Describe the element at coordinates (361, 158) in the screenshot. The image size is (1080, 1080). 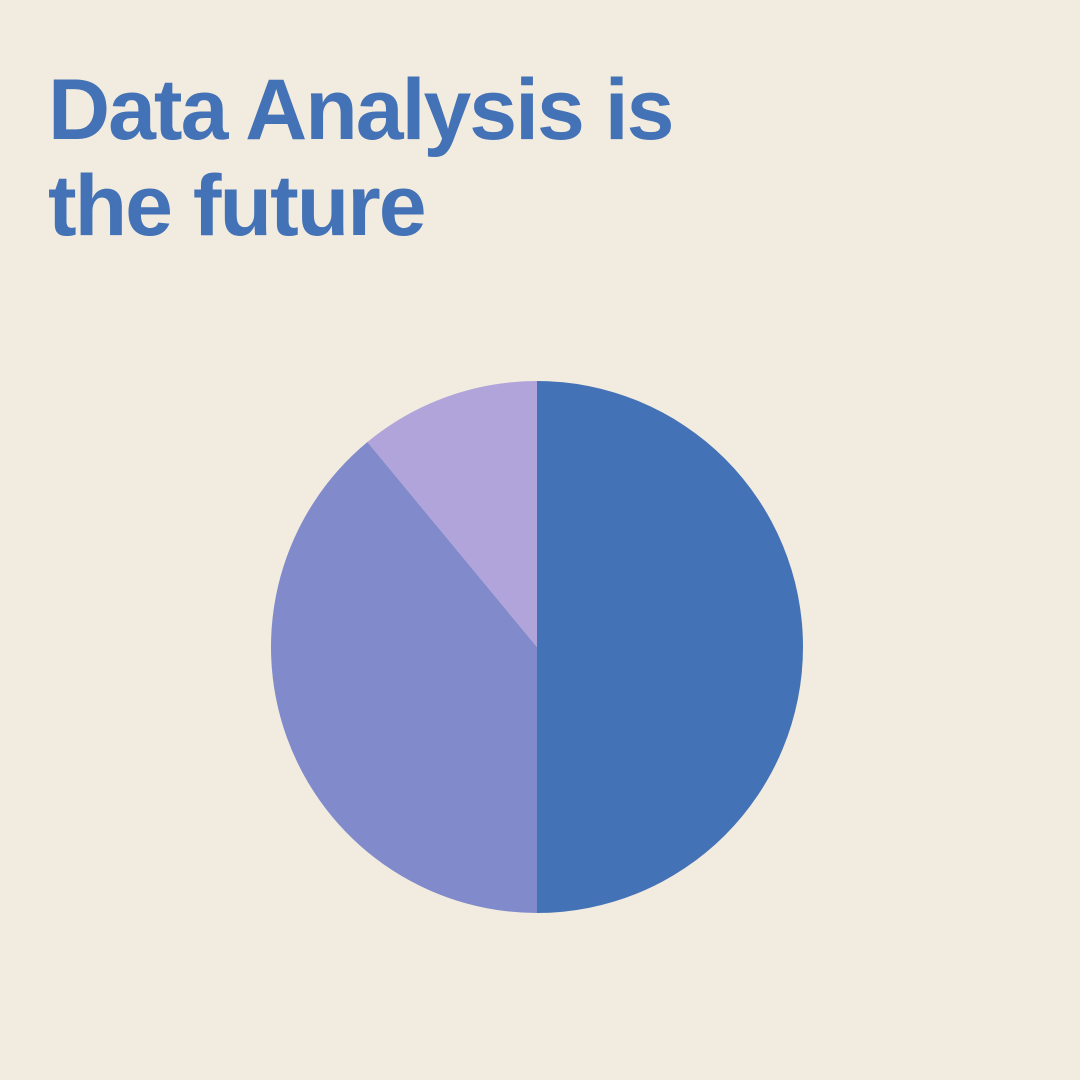
I see `page-title: Data Analysis is the future` at that location.